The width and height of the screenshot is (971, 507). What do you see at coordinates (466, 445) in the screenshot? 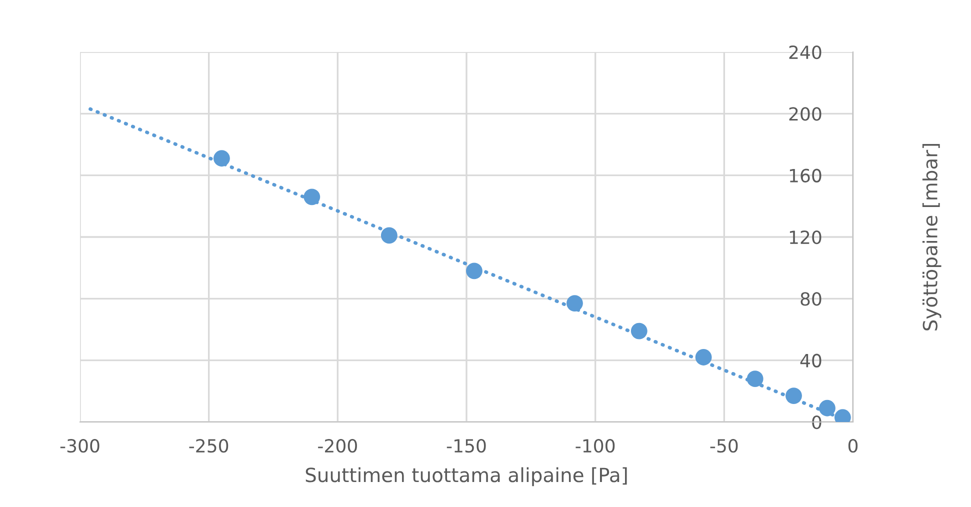
I see `x-tick-label: -150` at bounding box center [466, 445].